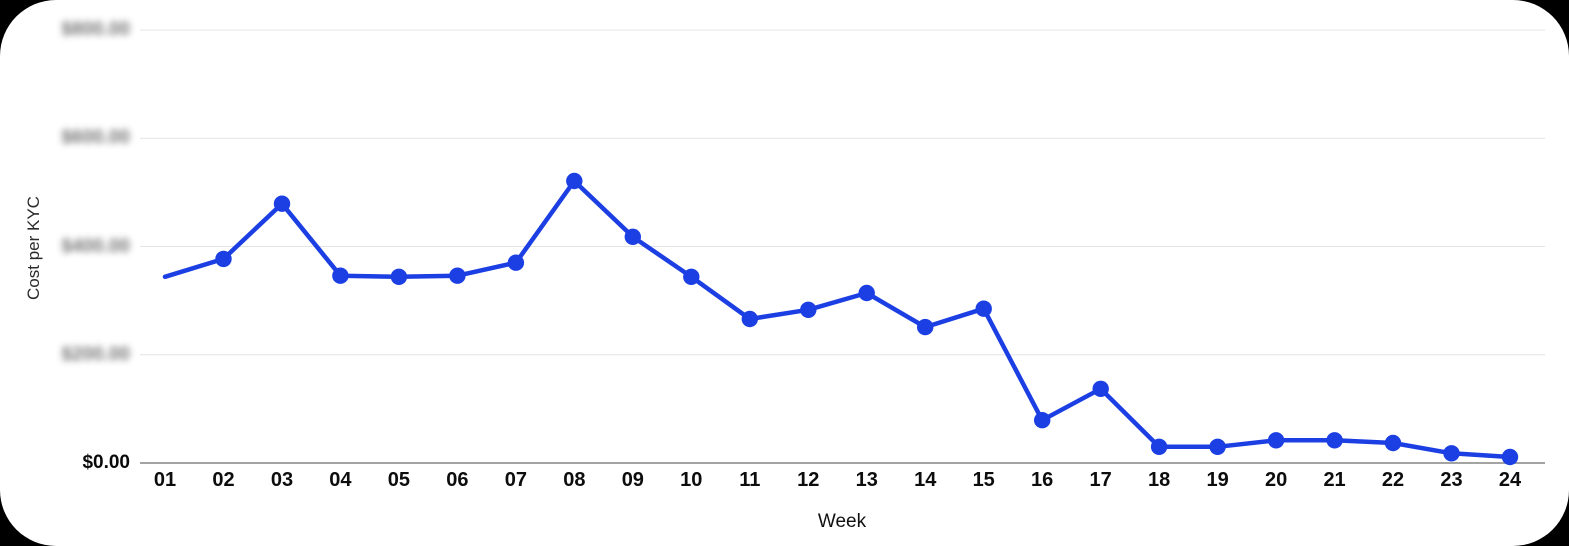  I want to click on x-tick-label-week-19: 19, so click(1217, 480).